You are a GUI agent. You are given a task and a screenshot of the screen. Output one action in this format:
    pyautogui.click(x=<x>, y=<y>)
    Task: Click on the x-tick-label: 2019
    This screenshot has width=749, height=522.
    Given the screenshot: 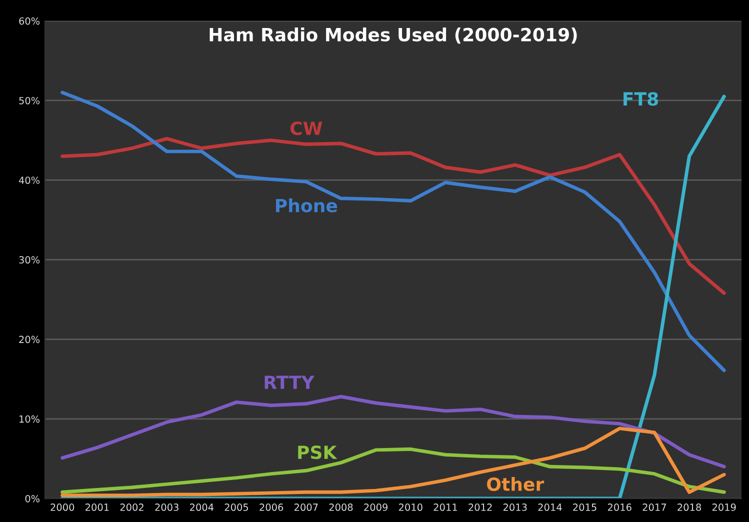 What is the action you would take?
    pyautogui.click(x=724, y=507)
    